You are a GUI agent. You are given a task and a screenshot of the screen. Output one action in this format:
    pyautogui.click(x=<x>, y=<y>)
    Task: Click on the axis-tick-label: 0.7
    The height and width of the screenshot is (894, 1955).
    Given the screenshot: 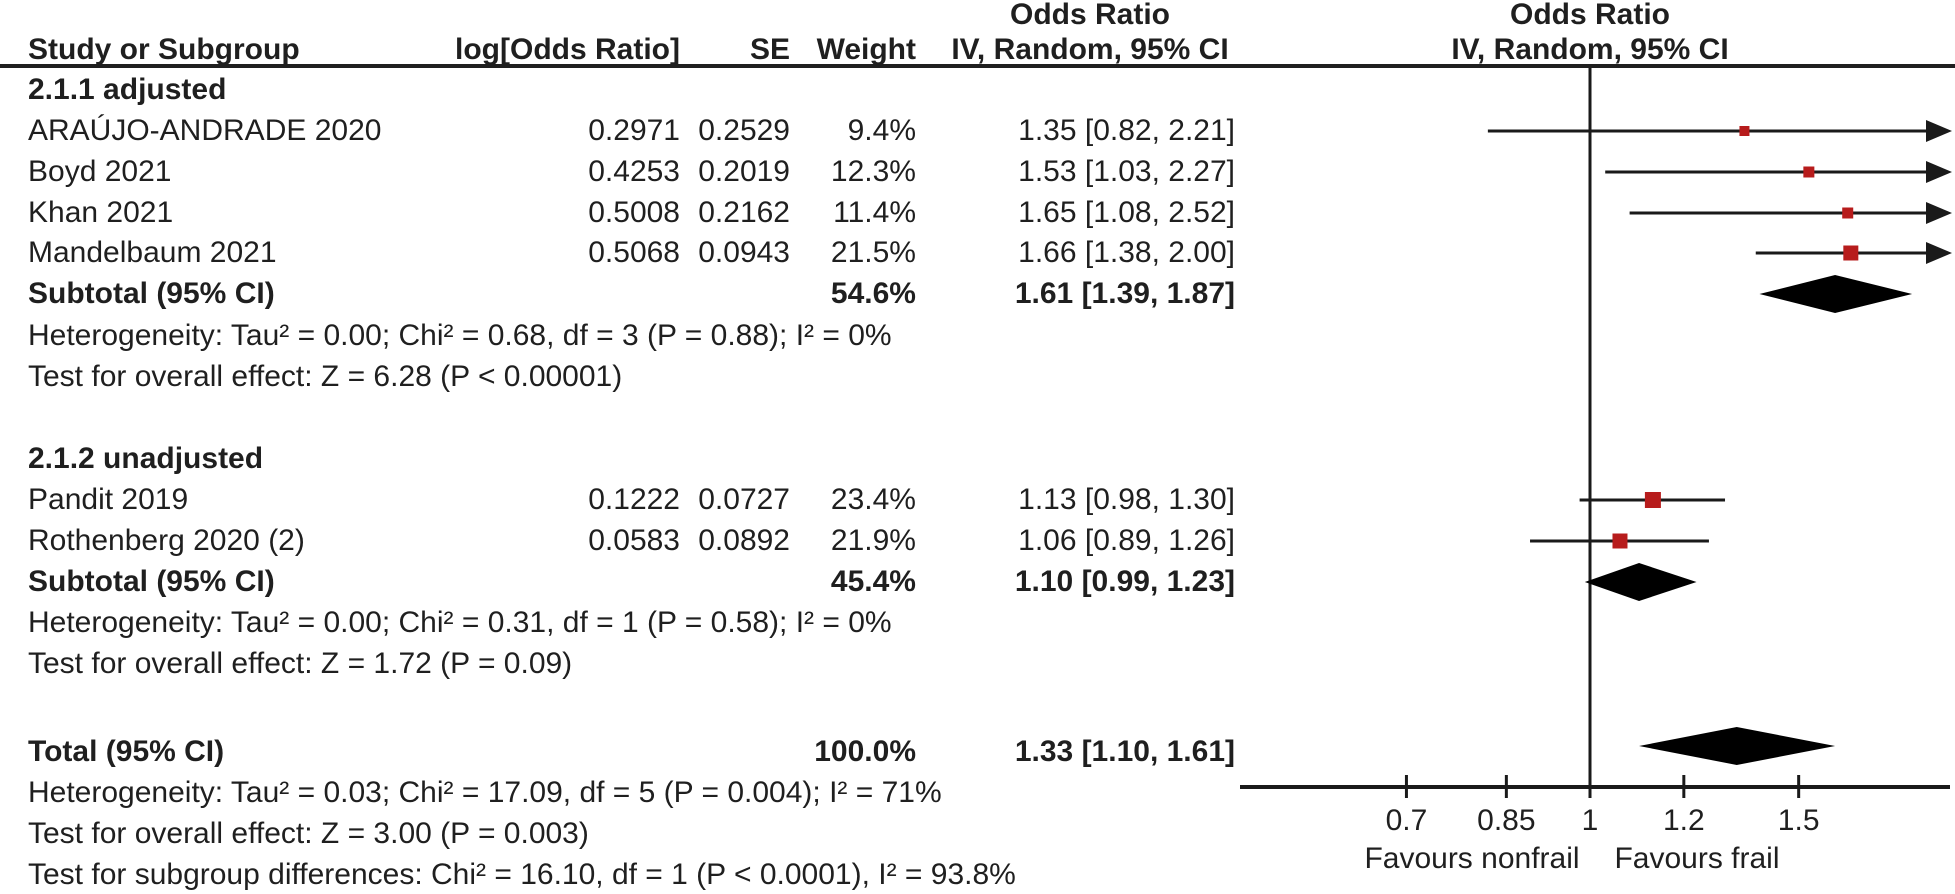 What is the action you would take?
    pyautogui.click(x=1407, y=820)
    